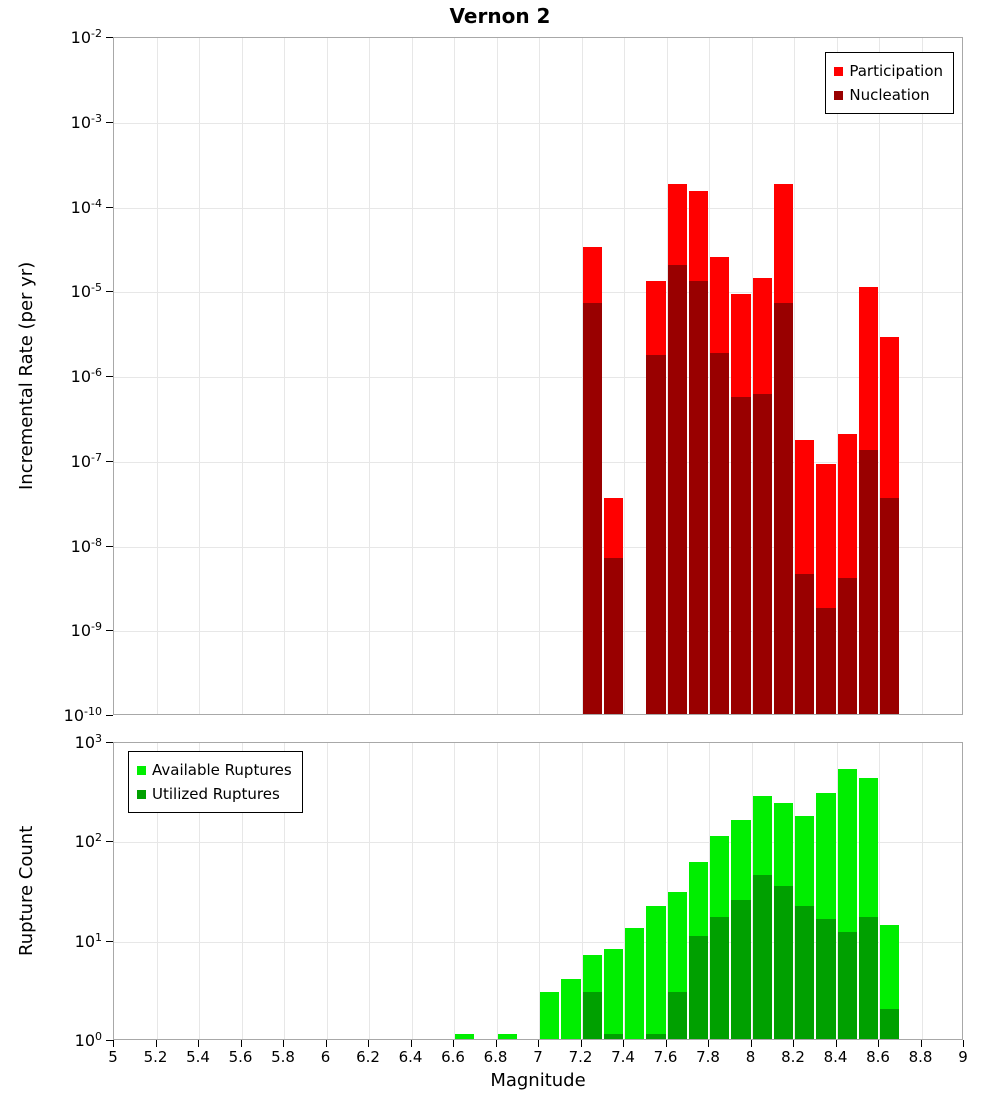 Image resolution: width=1000 pixels, height=1100 pixels. I want to click on y-axis-label-rupture-count: Rupture Count, so click(26, 891).